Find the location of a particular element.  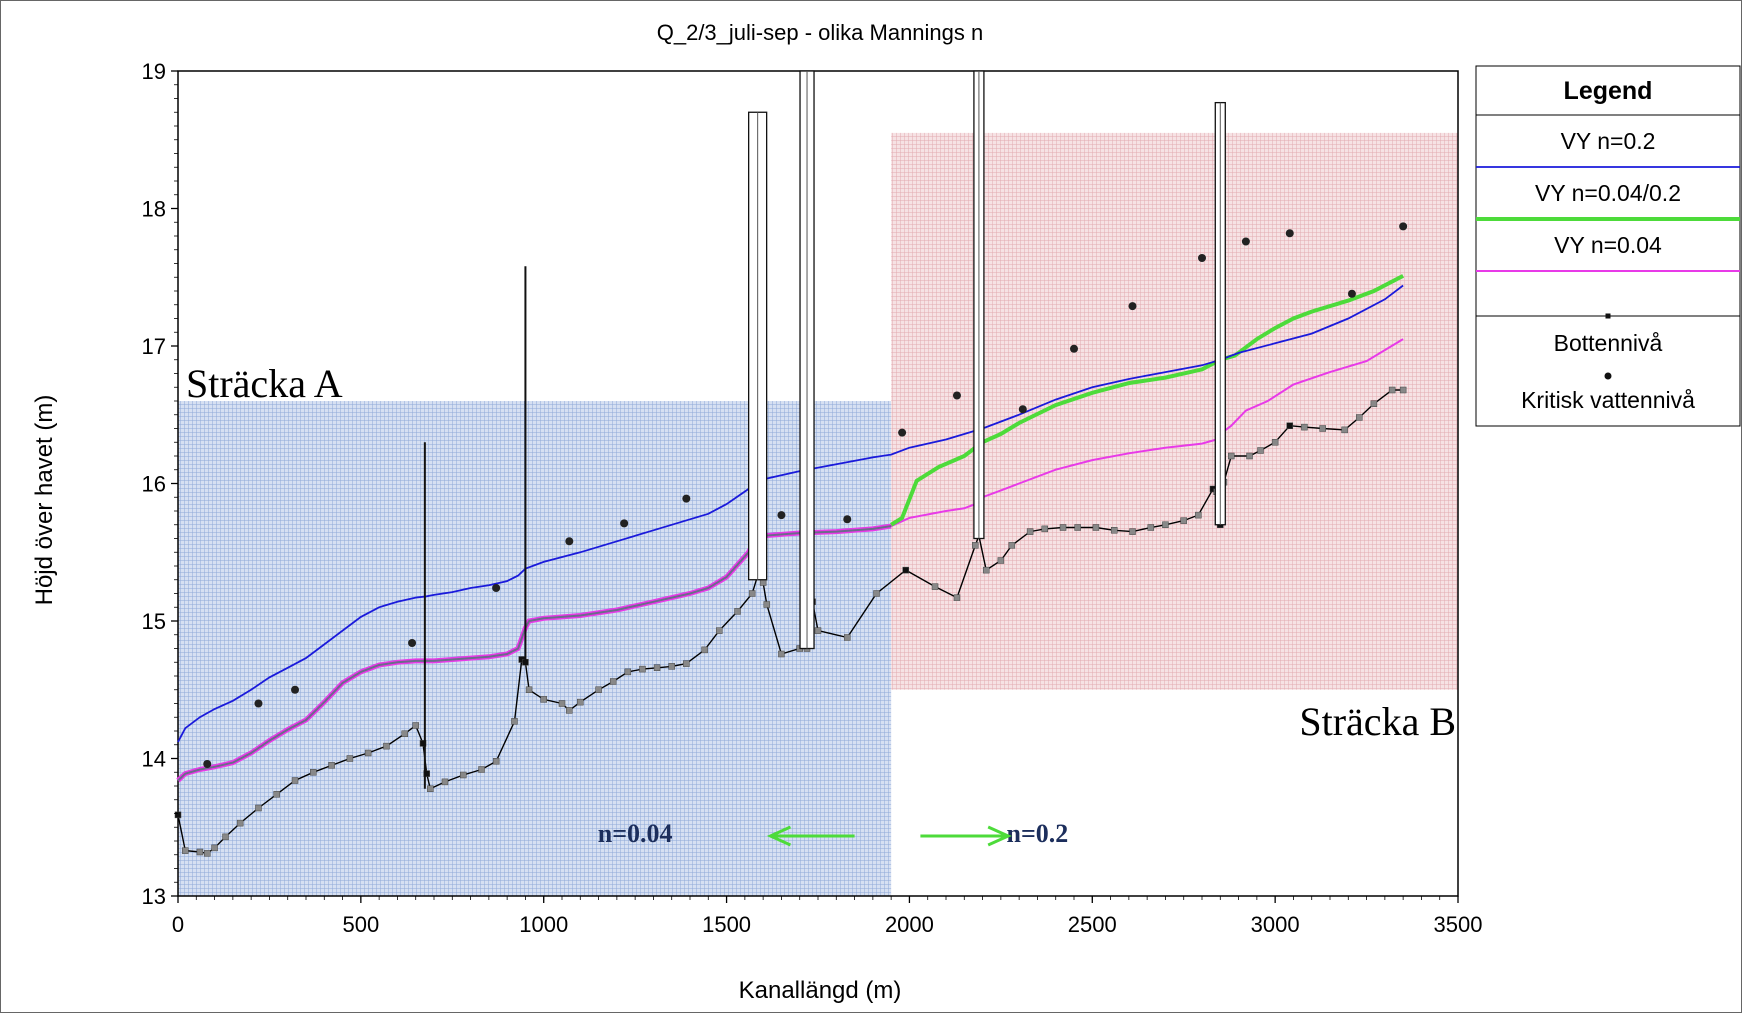

y-tick-label: 17 is located at coordinates (154, 346).